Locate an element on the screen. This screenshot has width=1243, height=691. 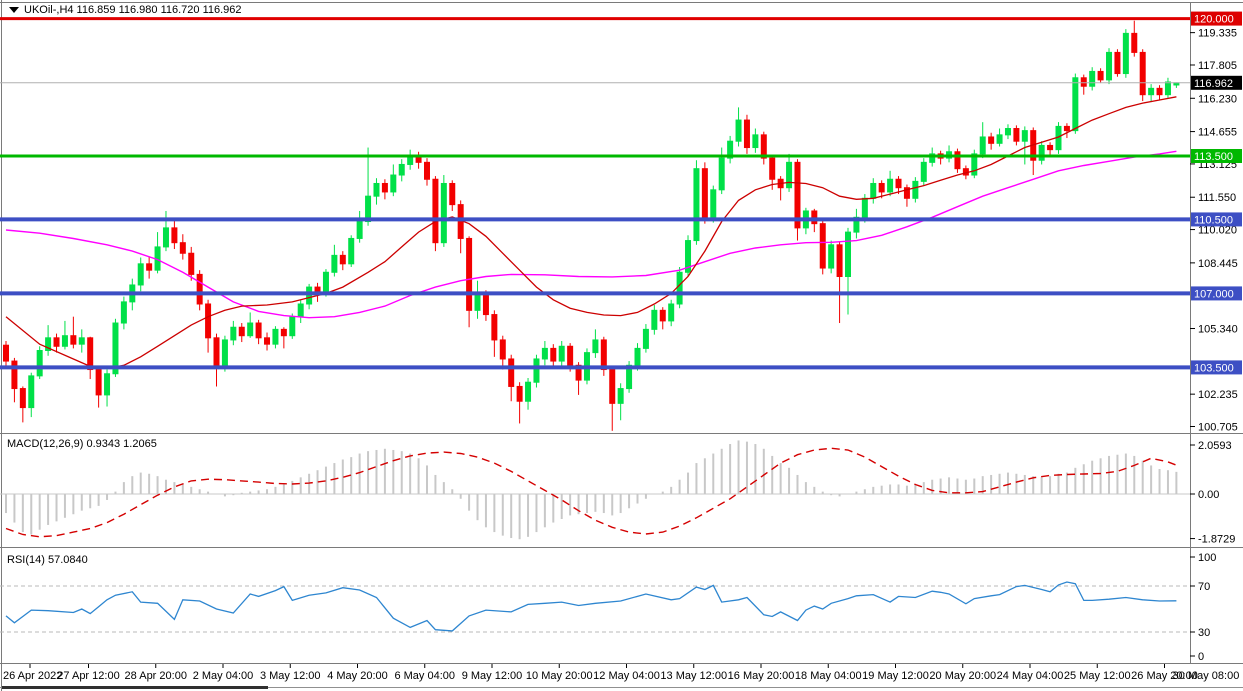
macd-signal-line is located at coordinates (591, 492).